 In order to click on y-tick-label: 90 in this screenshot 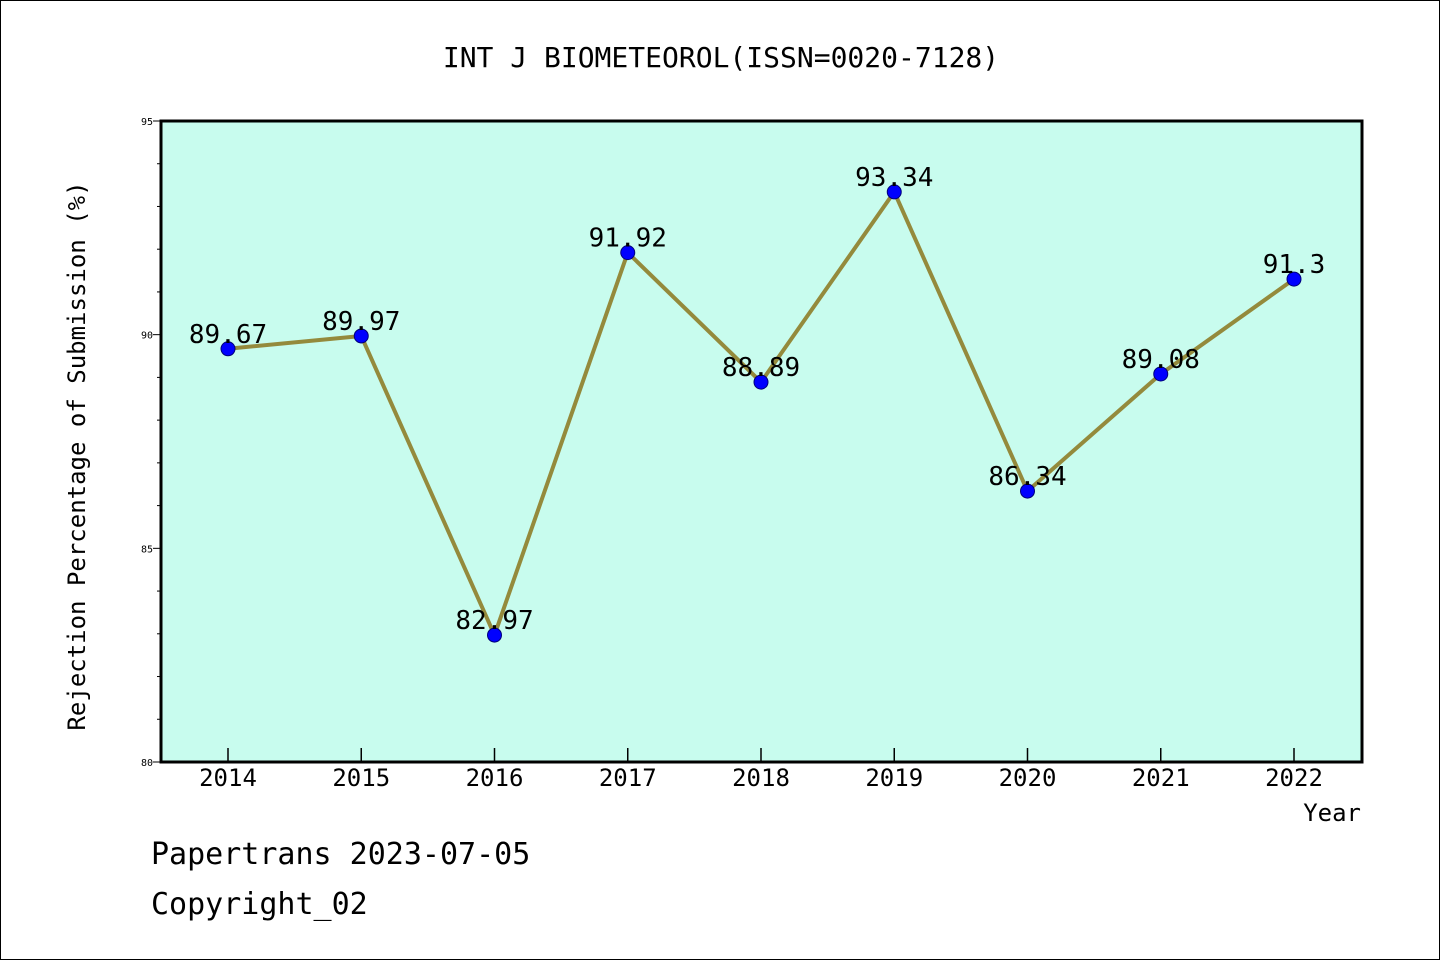, I will do `click(147, 336)`.